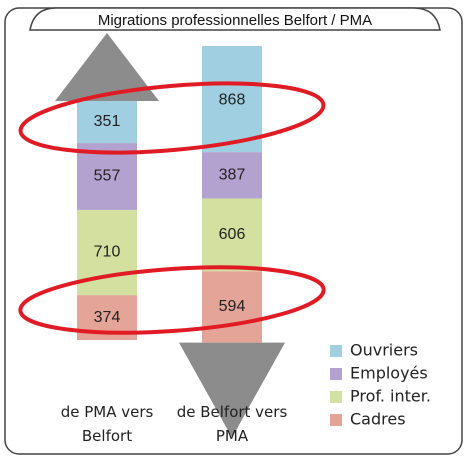 This screenshot has height=459, width=468. What do you see at coordinates (384, 350) in the screenshot?
I see `legend-label: Ouvriers` at bounding box center [384, 350].